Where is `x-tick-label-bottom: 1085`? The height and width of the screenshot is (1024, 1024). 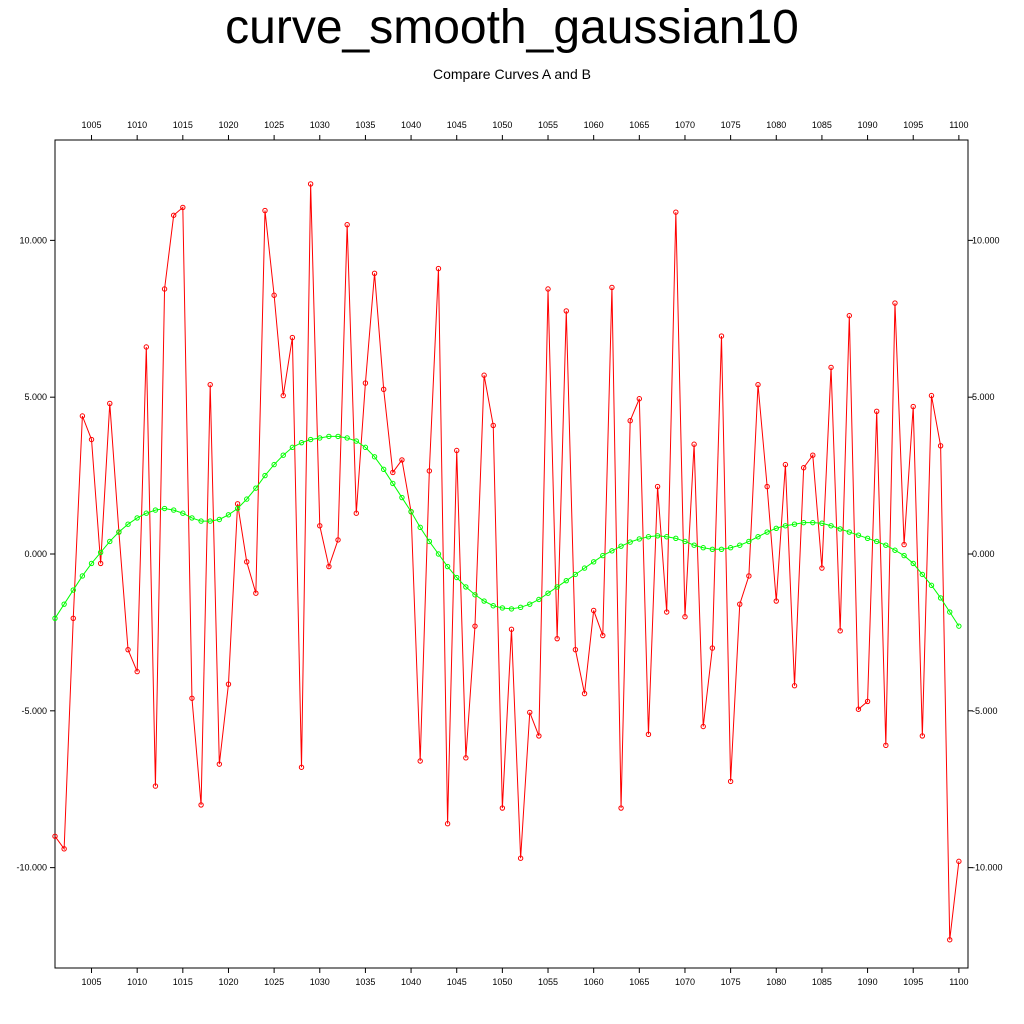 x-tick-label-bottom: 1085 is located at coordinates (822, 982).